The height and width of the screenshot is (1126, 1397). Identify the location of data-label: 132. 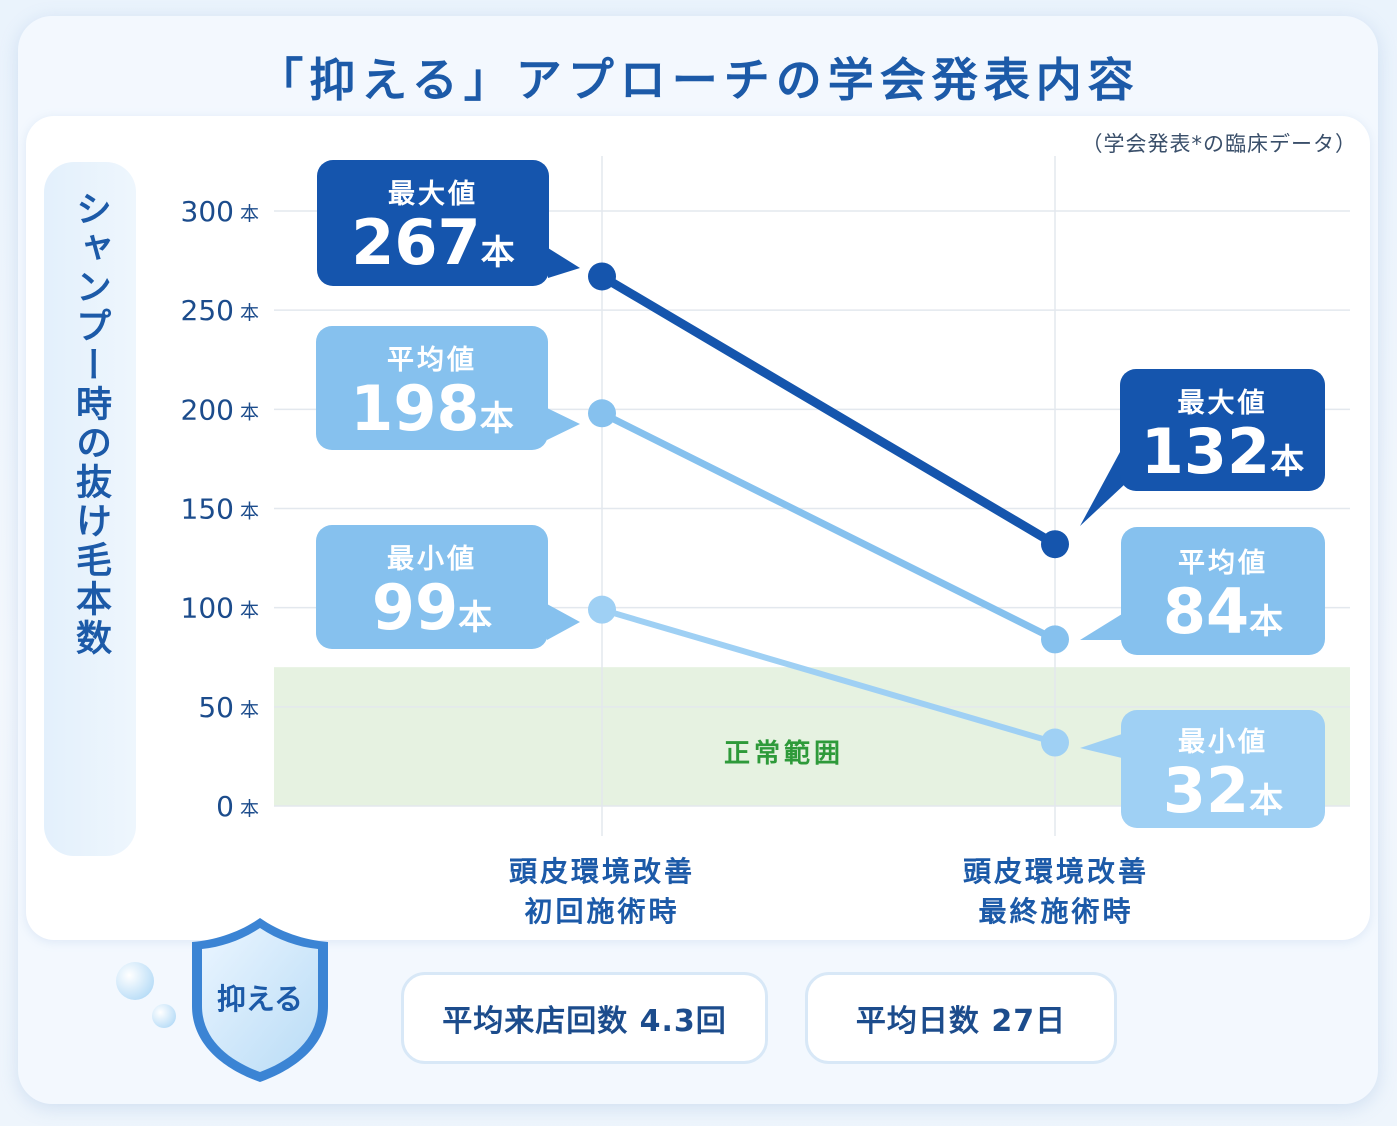
(1205, 451).